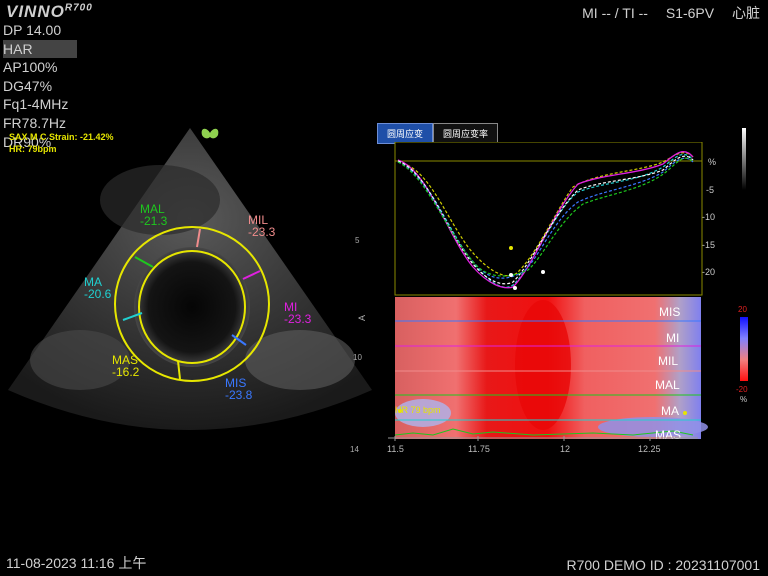  Describe the element at coordinates (708, 217) in the screenshot. I see `strain-axis-tick: -10` at that location.